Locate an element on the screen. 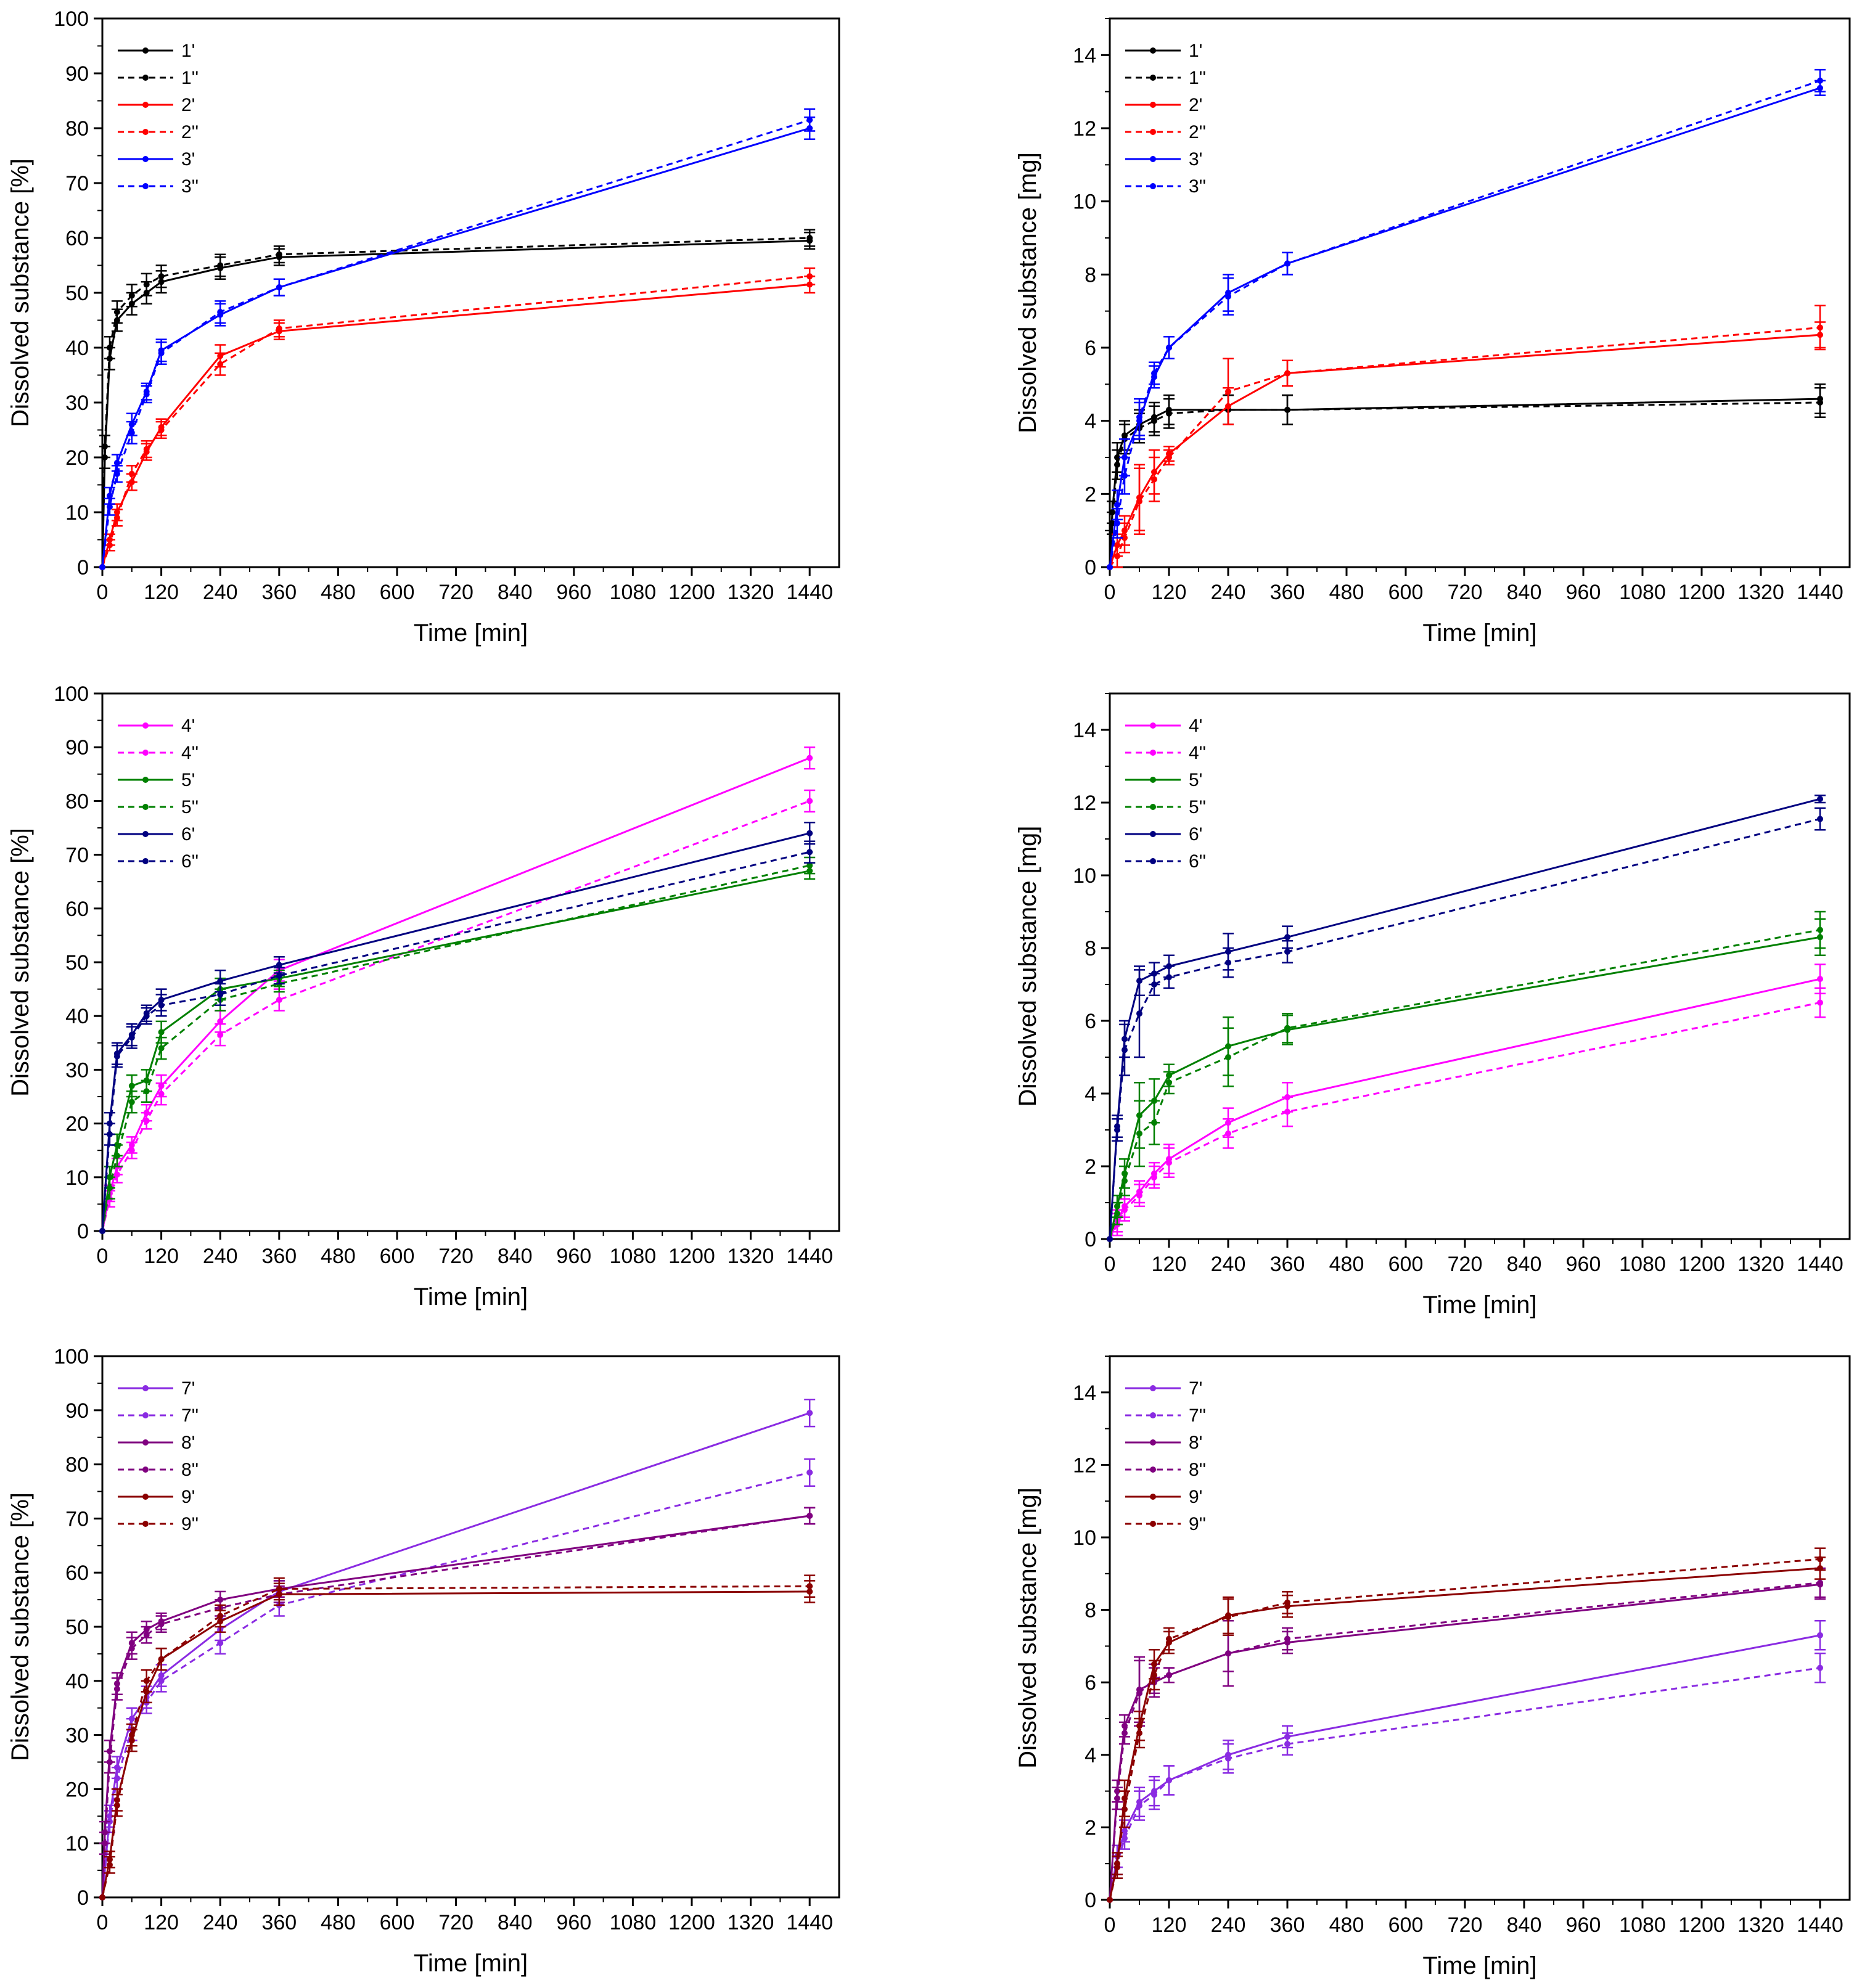 This screenshot has width=1870, height=1988. x-tick-label: 1080 is located at coordinates (633, 1922).